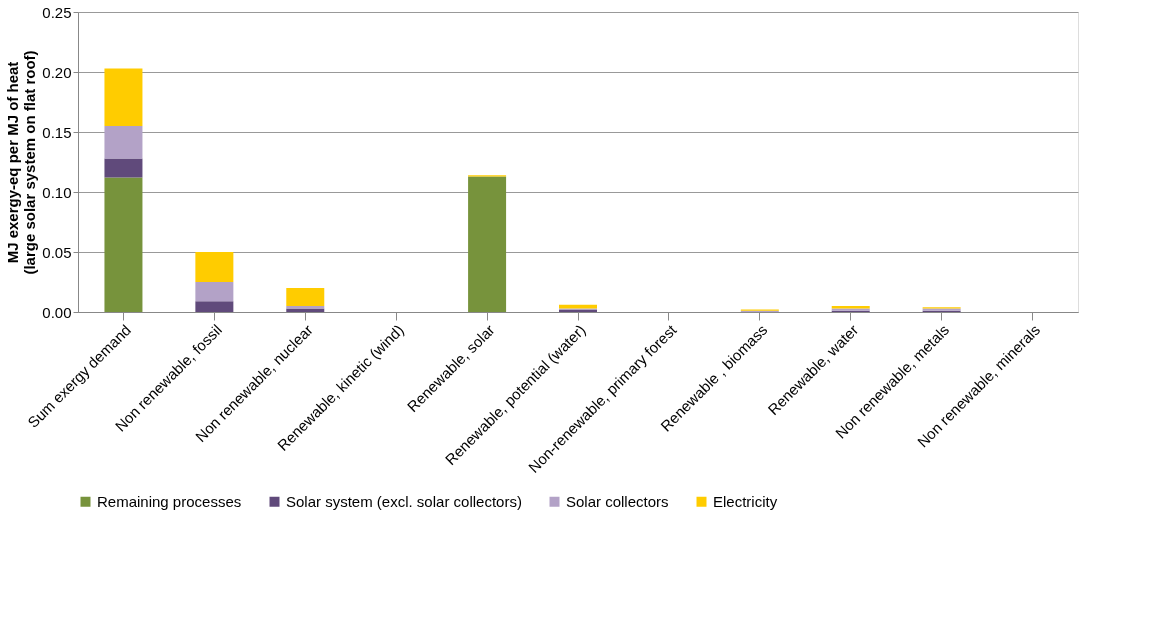 This screenshot has height=639, width=1156. I want to click on y-tick-label: 0.10, so click(57, 192).